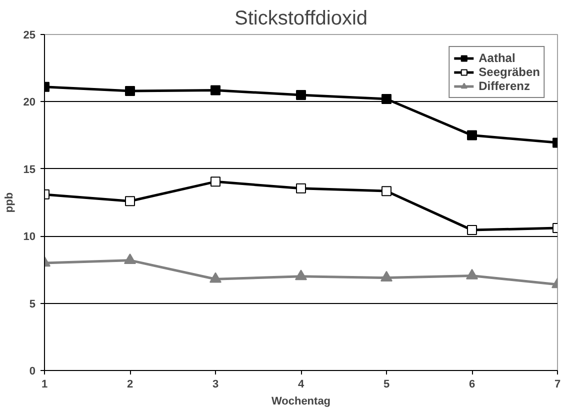  Describe the element at coordinates (504, 86) in the screenshot. I see `legend-label: Differenz` at that location.